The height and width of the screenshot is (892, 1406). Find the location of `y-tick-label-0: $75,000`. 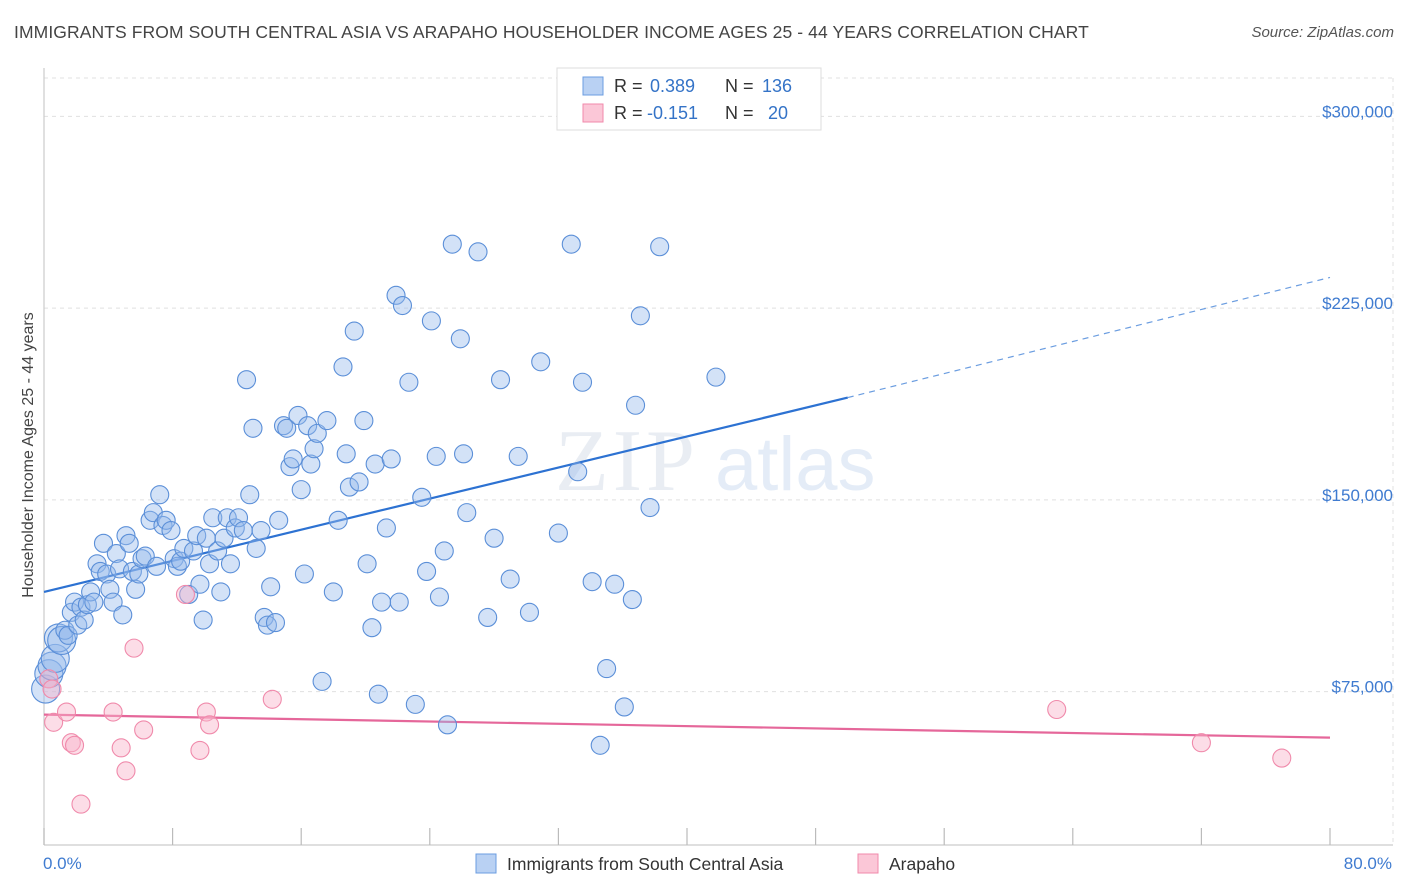

y-tick-label-0: $75,000 is located at coordinates (1362, 687).